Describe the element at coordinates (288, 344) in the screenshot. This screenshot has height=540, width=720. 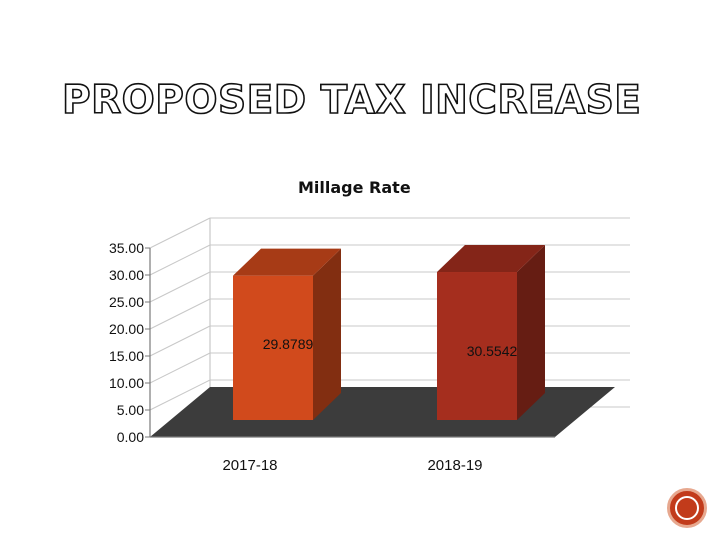
I see `bar-data-label: 29.8789` at that location.